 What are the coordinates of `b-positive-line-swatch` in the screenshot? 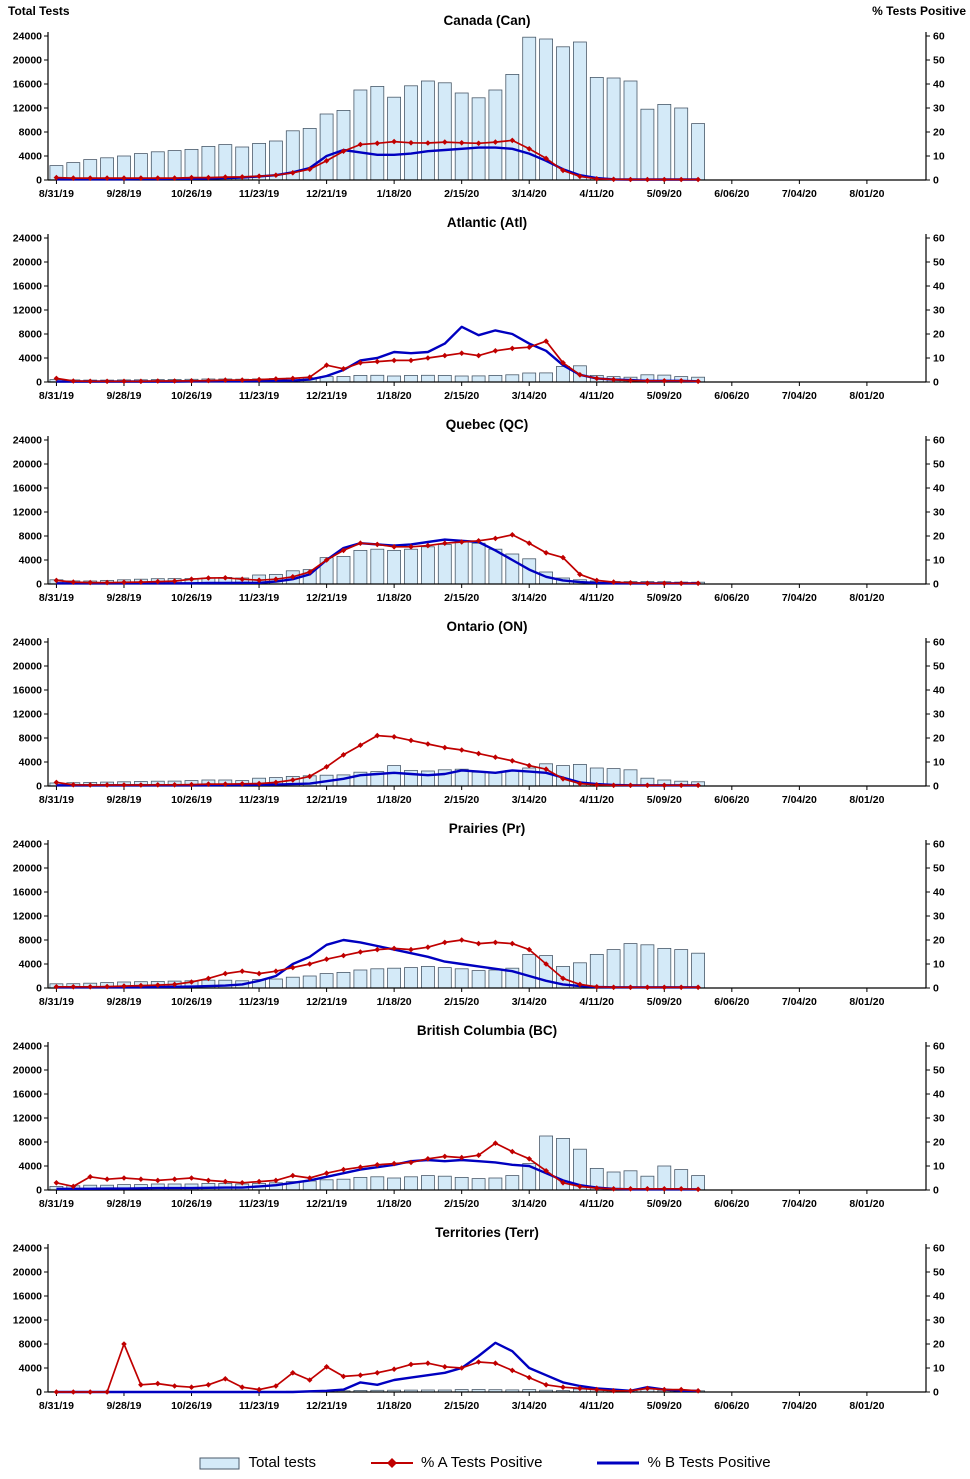 It's located at (618, 1462).